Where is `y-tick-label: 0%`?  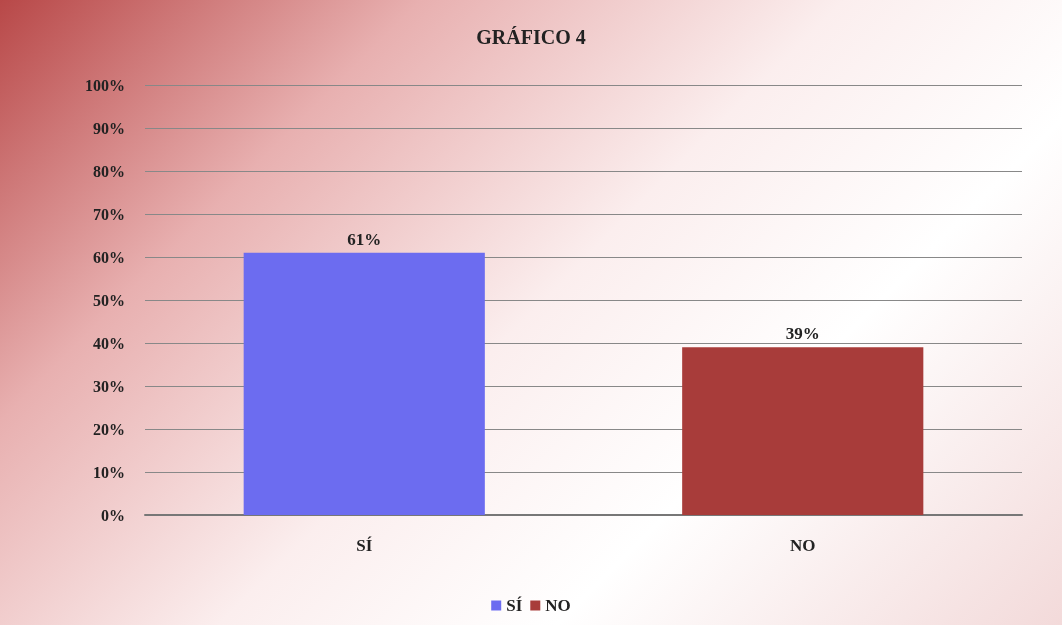
y-tick-label: 0% is located at coordinates (113, 515).